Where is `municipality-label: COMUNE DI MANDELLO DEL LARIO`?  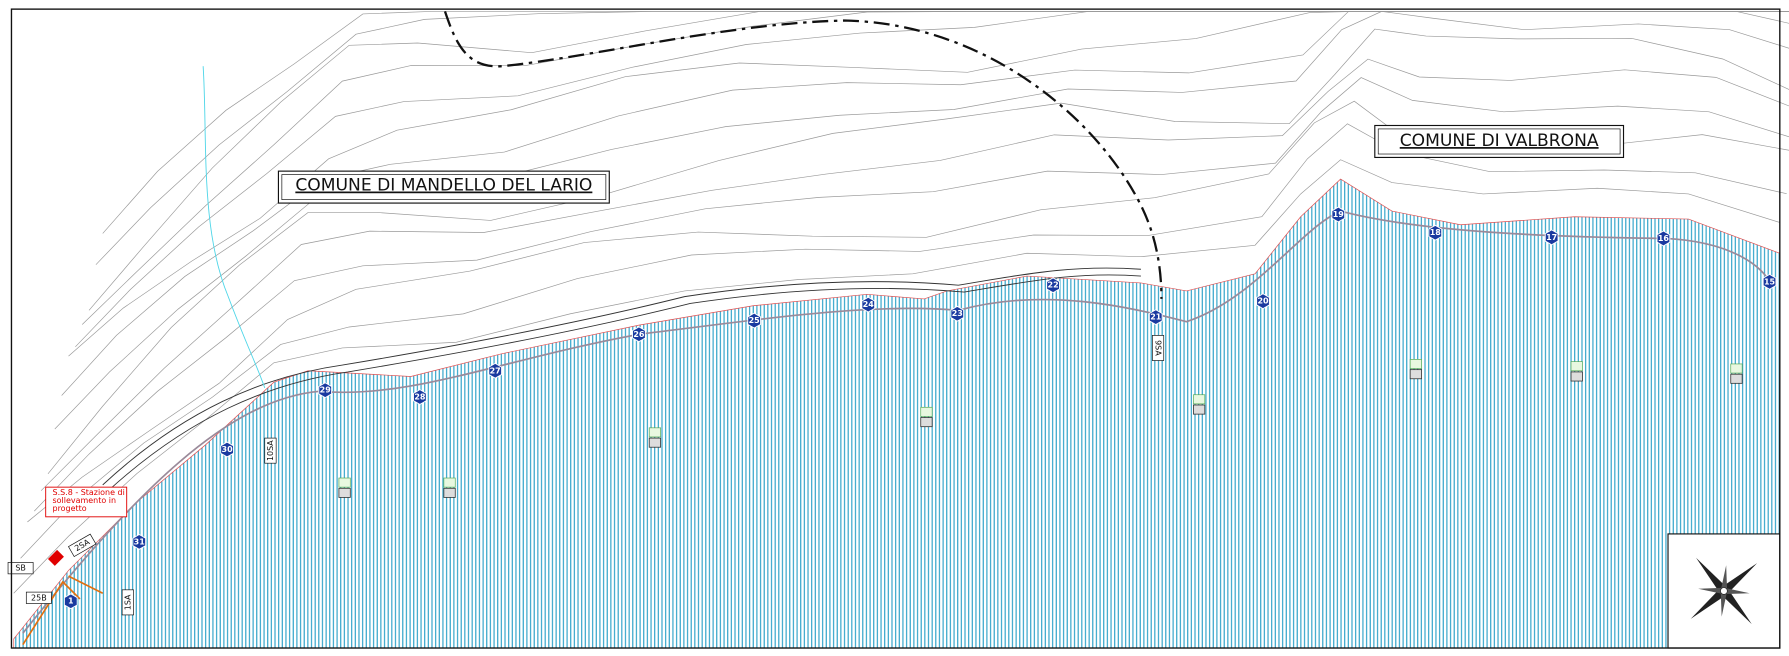 municipality-label: COMUNE DI MANDELLO DEL LARIO is located at coordinates (443, 186).